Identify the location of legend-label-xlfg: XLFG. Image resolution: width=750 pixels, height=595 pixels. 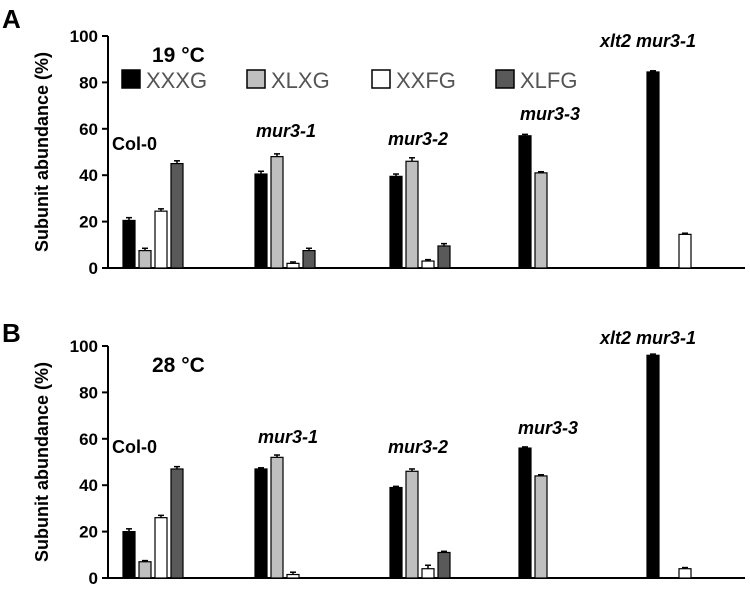
(548, 80).